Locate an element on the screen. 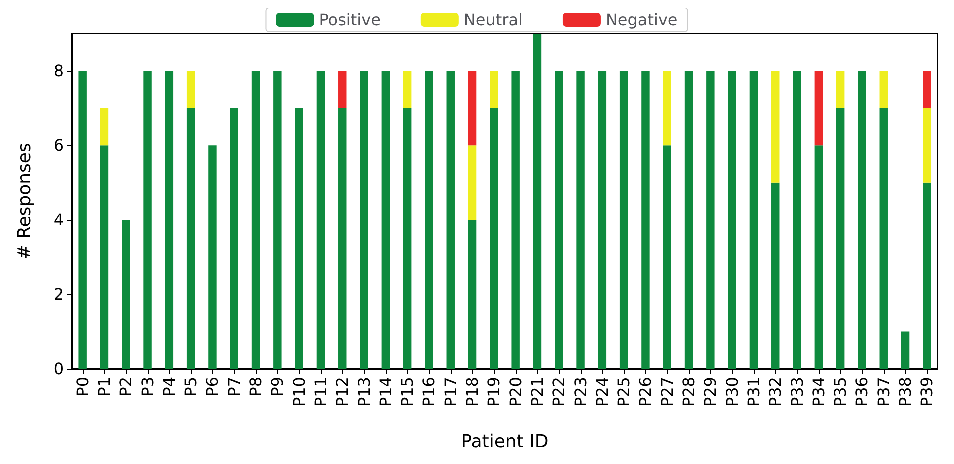 The height and width of the screenshot is (464, 954). x-tick-label: P27 is located at coordinates (667, 392).